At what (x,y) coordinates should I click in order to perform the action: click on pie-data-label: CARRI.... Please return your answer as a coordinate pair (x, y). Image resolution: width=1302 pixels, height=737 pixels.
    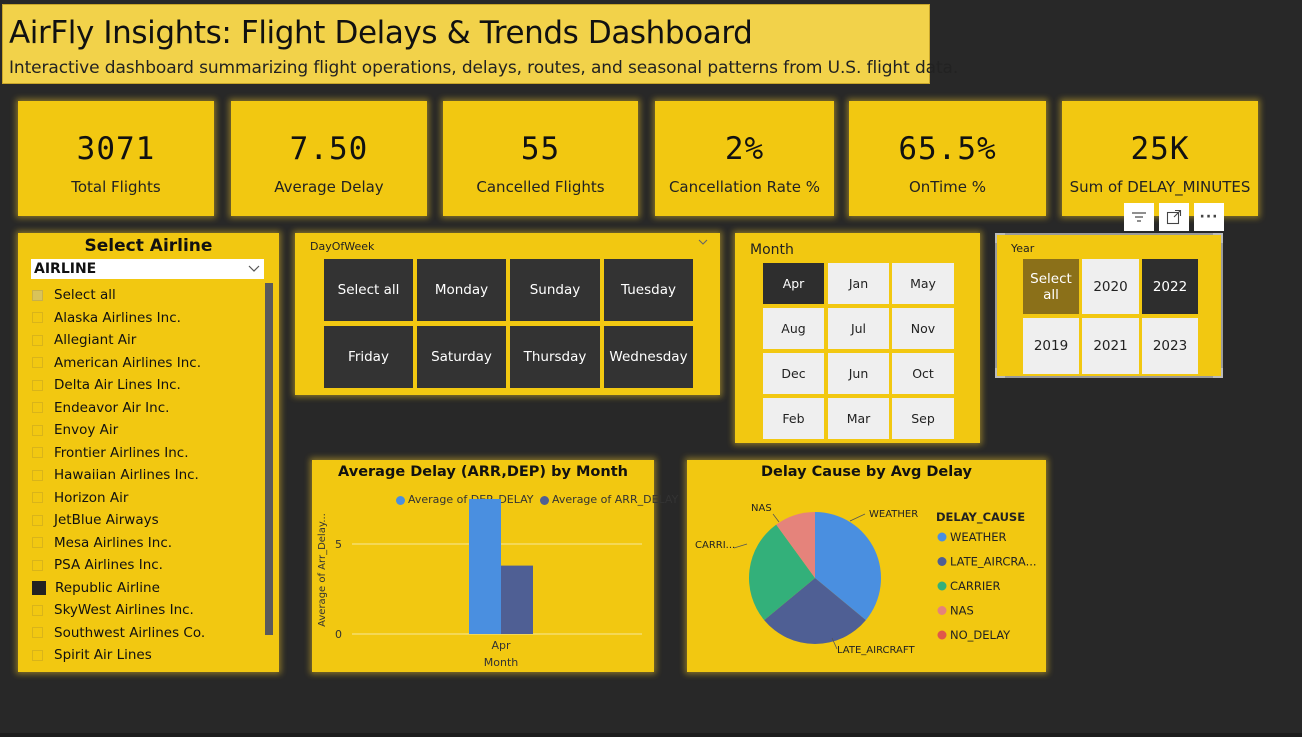
    Looking at the image, I should click on (715, 545).